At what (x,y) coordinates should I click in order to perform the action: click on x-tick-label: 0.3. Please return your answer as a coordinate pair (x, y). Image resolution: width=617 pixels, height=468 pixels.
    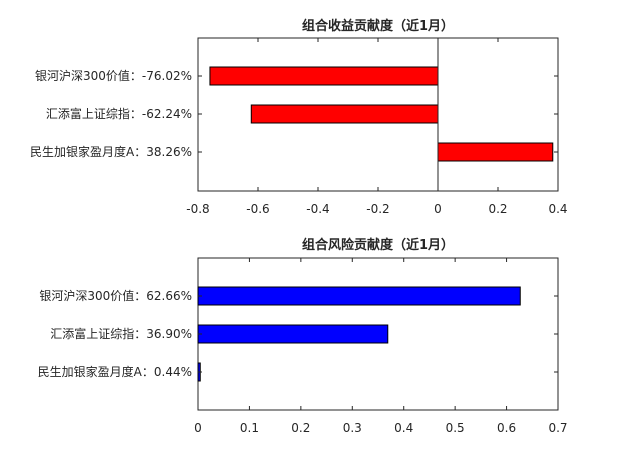
    Looking at the image, I should click on (352, 428).